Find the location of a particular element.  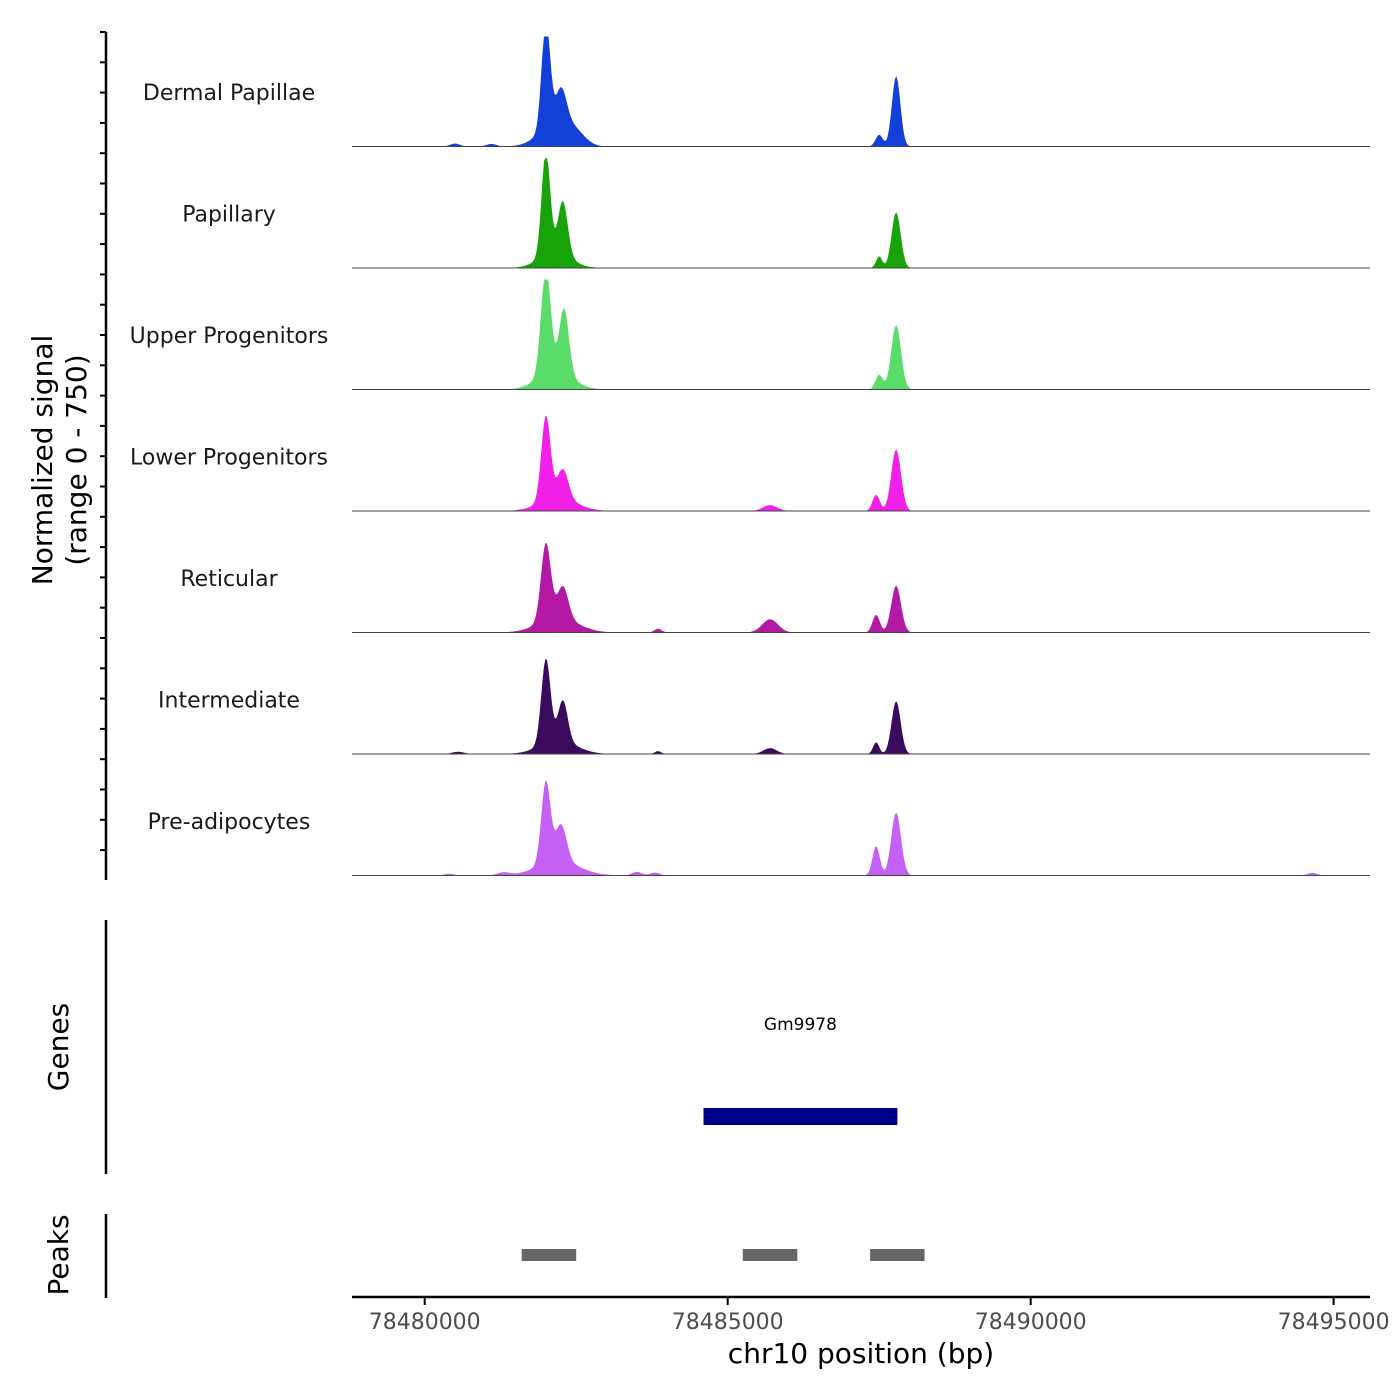

signal-track: Upper Progenitors is located at coordinates (750, 334).